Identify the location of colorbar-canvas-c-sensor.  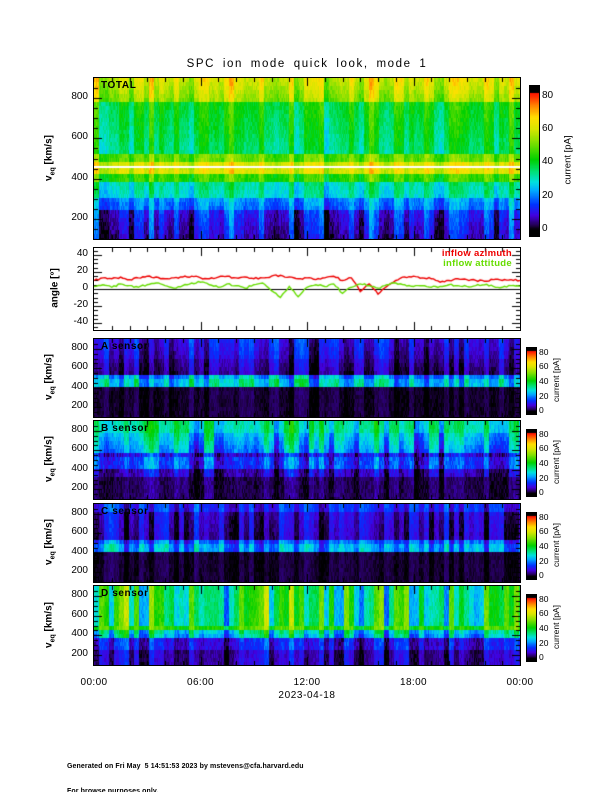
(531, 546).